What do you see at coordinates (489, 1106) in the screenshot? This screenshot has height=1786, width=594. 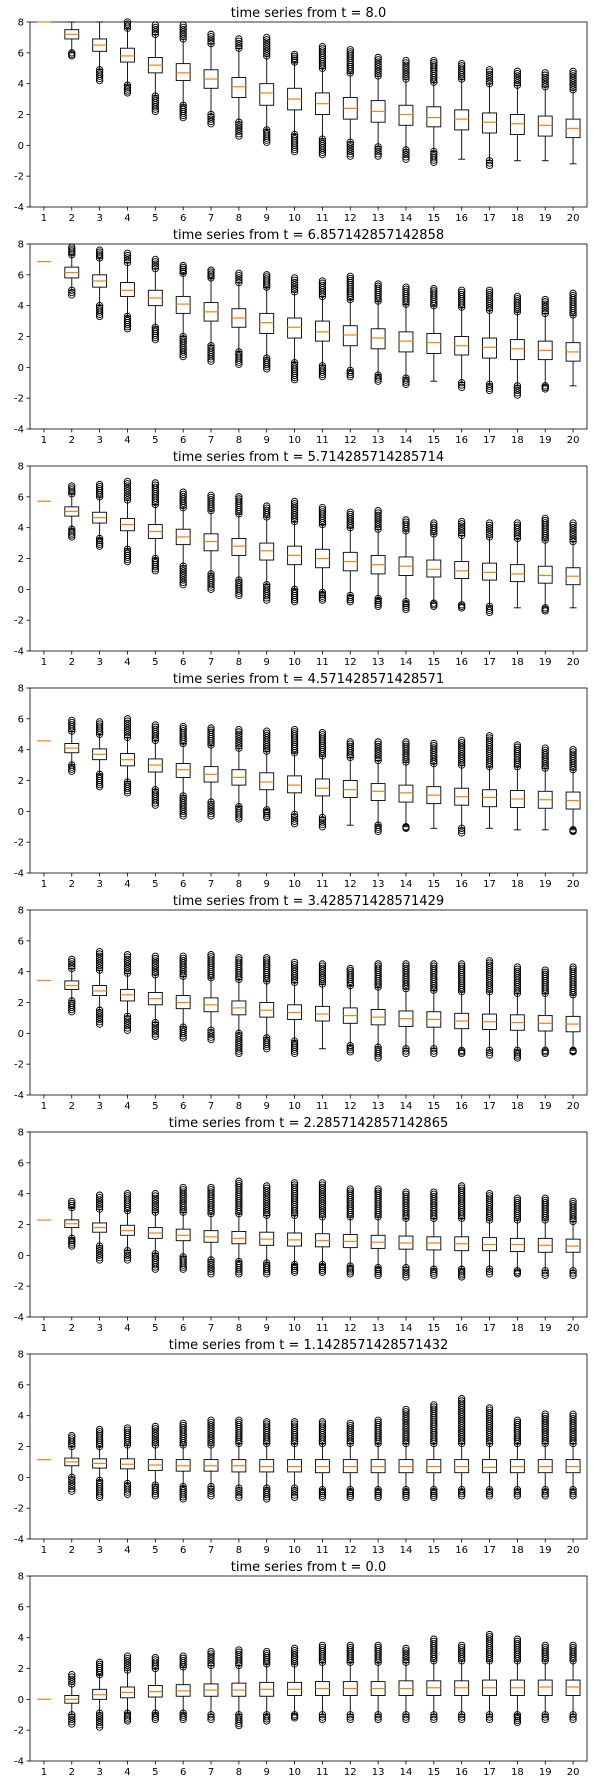 I see `x-tick-label: 17` at bounding box center [489, 1106].